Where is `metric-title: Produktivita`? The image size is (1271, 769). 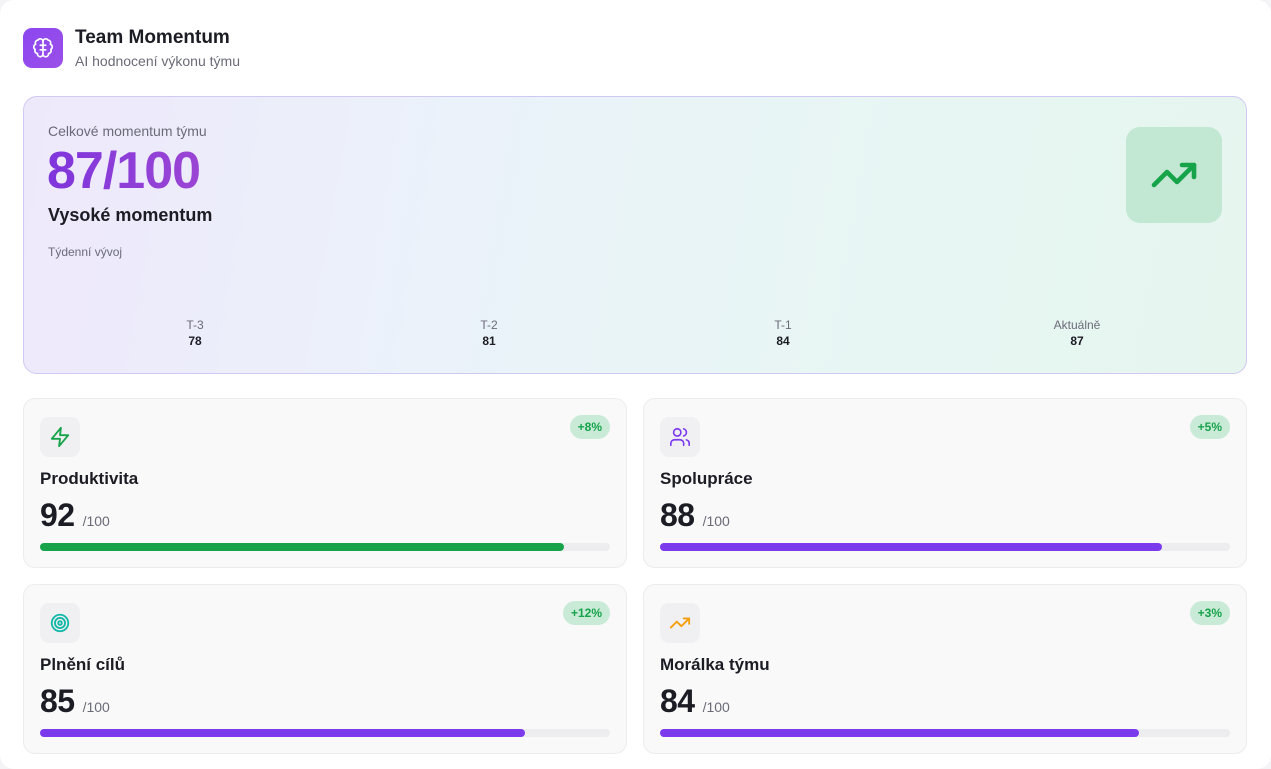
metric-title: Produktivita is located at coordinates (89, 478).